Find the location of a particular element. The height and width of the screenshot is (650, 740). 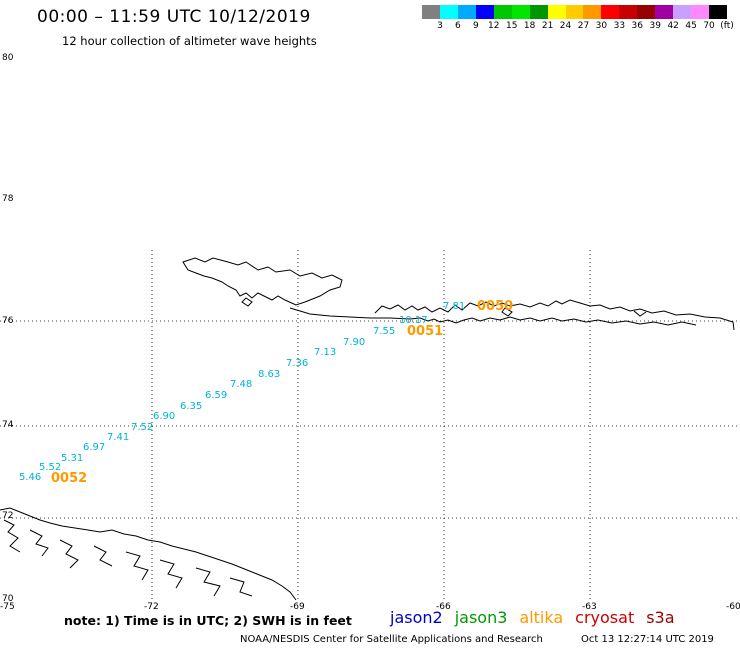

lon-label-66: -66 is located at coordinates (443, 607).